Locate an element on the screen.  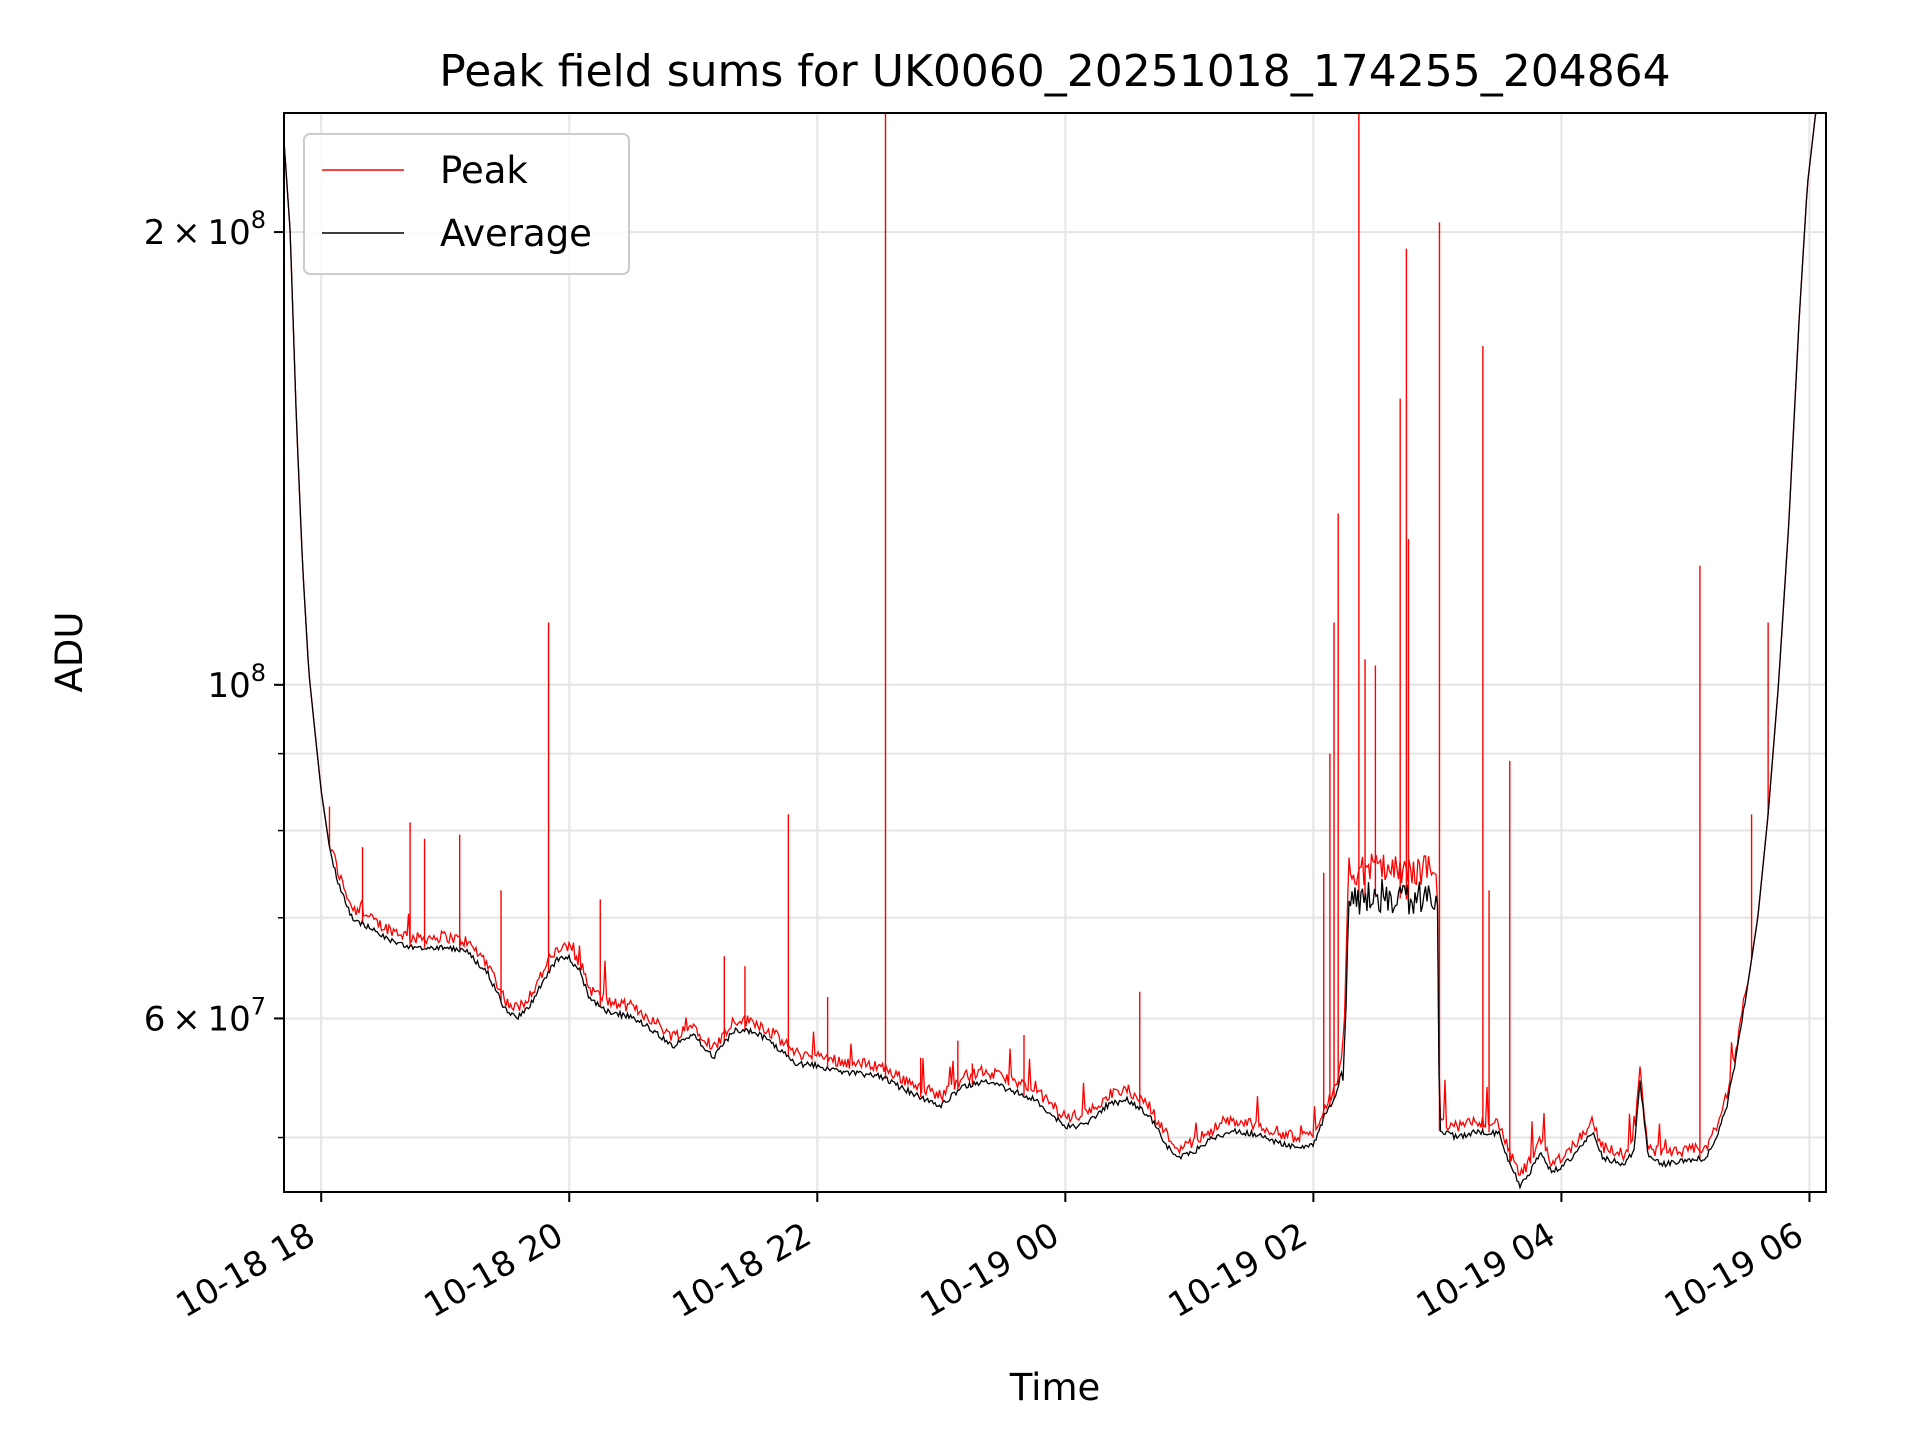
y-tick-label: 6 × 10⁷ is located at coordinates (205, 1015).